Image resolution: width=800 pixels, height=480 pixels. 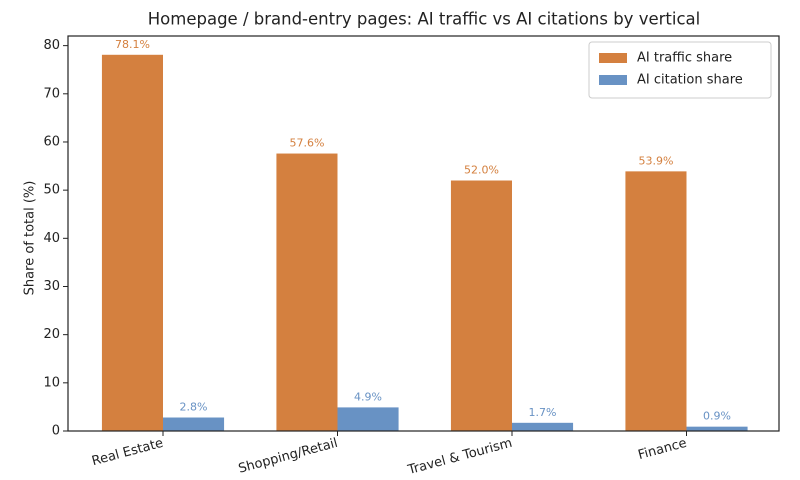 What do you see at coordinates (51, 382) in the screenshot?
I see `y-tick-label: 10` at bounding box center [51, 382].